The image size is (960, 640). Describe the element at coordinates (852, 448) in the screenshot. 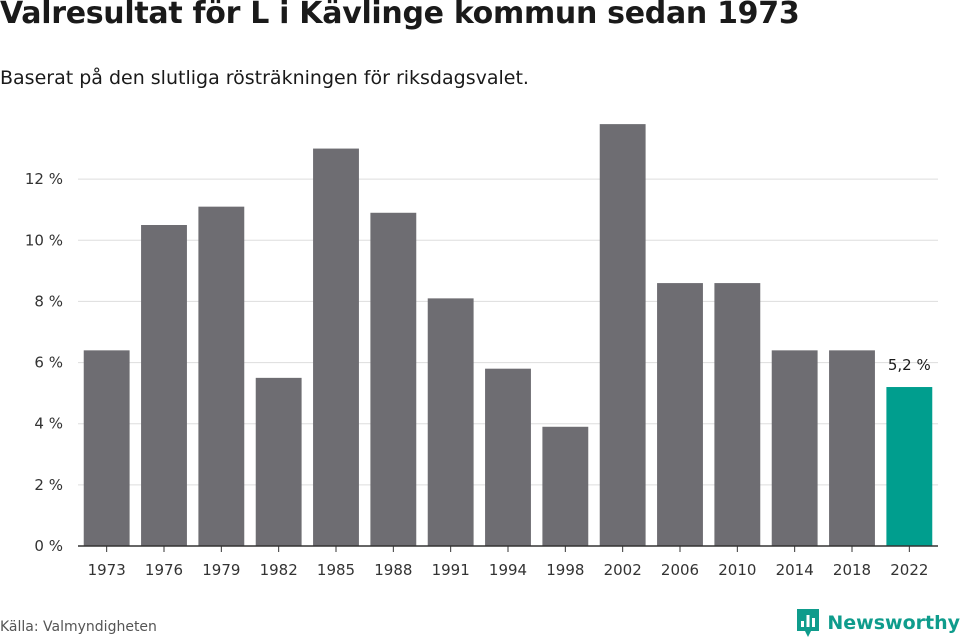

I see `bar-2018` at that location.